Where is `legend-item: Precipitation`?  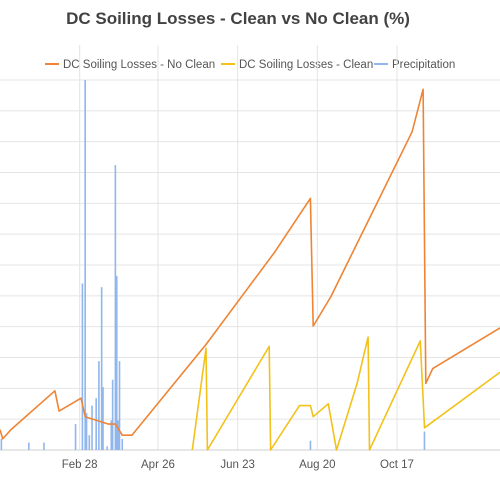 legend-item: Precipitation is located at coordinates (414, 65).